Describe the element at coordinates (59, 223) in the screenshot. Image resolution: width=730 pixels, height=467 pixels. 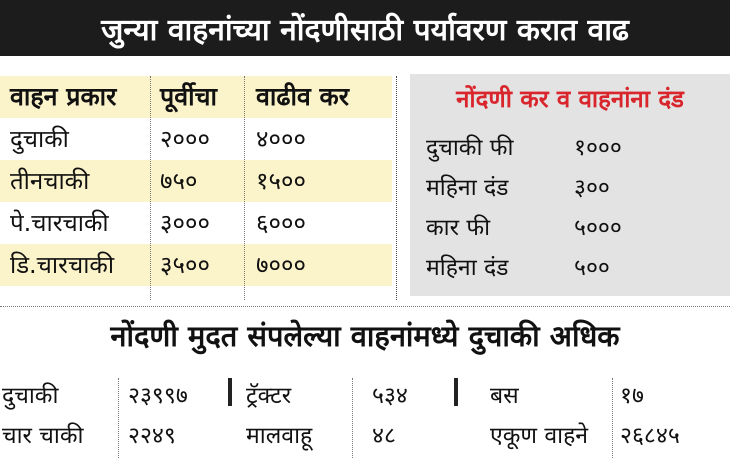
I see `vehicle-type: पे.चारचाकी` at that location.